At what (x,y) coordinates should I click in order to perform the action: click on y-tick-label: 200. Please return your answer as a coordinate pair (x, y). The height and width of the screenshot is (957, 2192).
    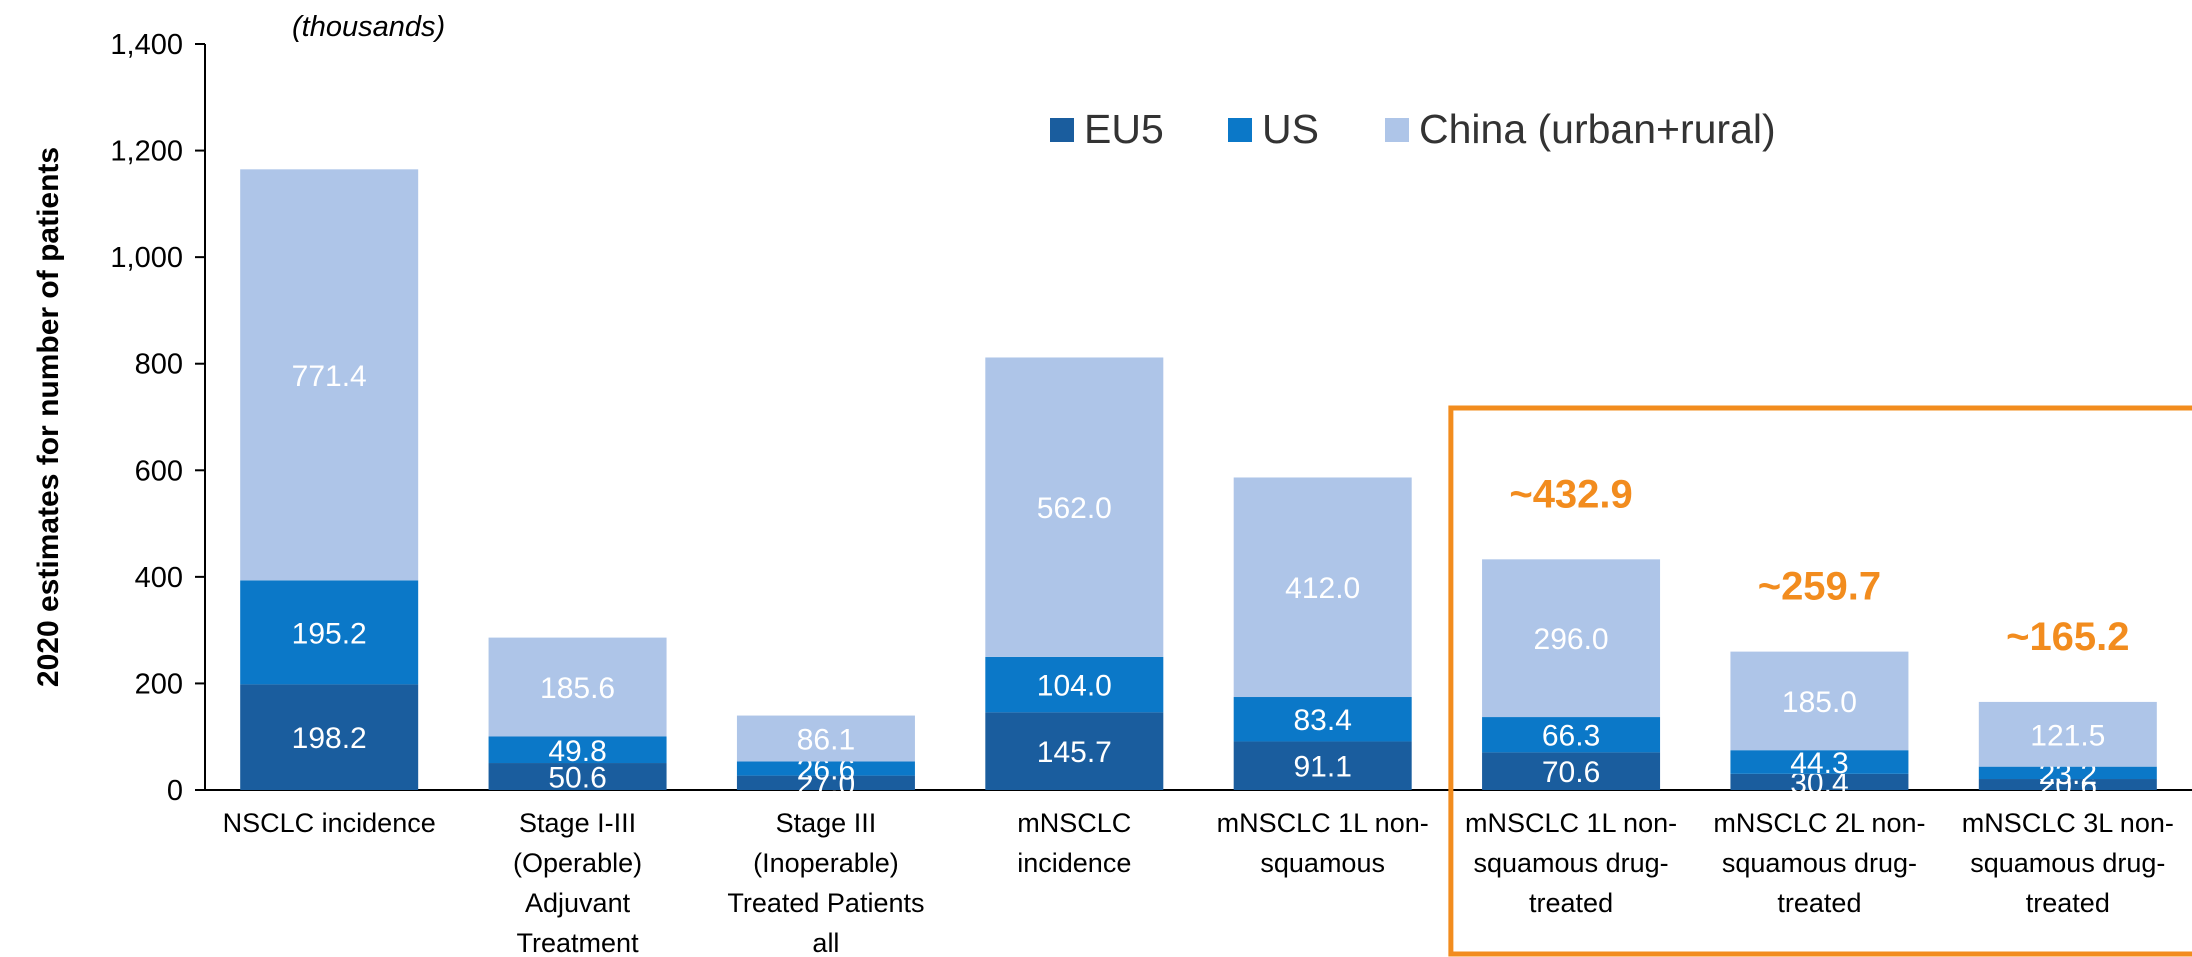
    Looking at the image, I should click on (159, 684).